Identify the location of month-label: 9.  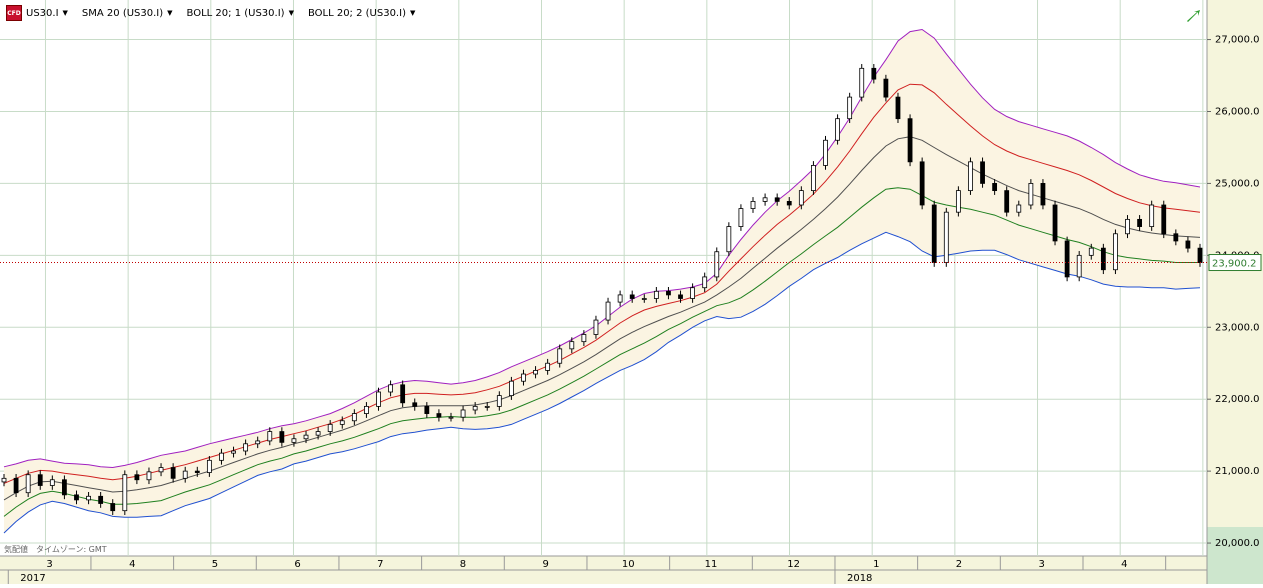
(545, 564).